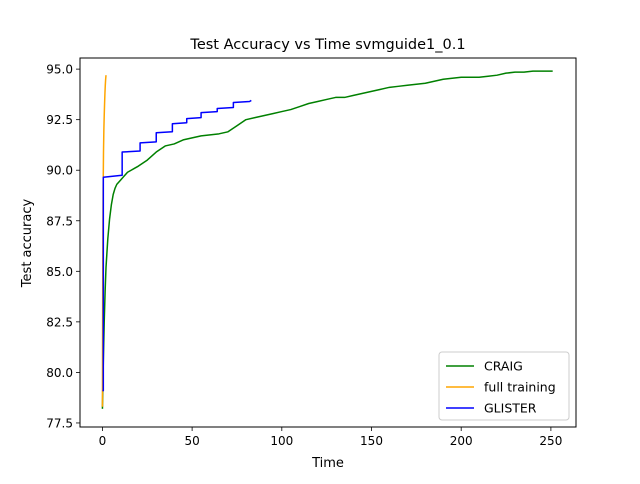 Image resolution: width=640 pixels, height=484 pixels. What do you see at coordinates (327, 45) in the screenshot?
I see `chart-title: Test Accuracy vs Time svmguide1_0.1` at bounding box center [327, 45].